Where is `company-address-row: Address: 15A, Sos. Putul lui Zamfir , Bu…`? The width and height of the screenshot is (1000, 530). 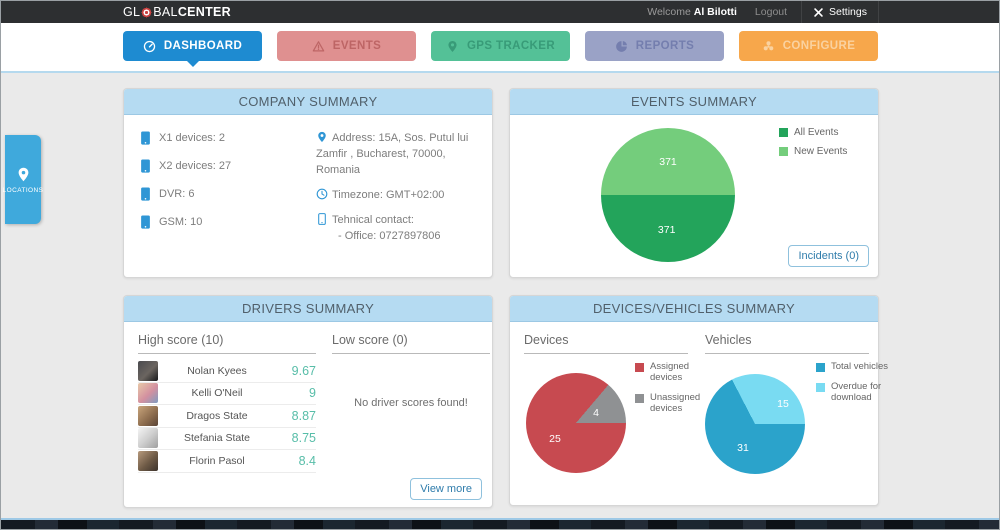
company-address-row: Address: 15A, Sos. Putul lui Zamfir , Bu… is located at coordinates (397, 155).